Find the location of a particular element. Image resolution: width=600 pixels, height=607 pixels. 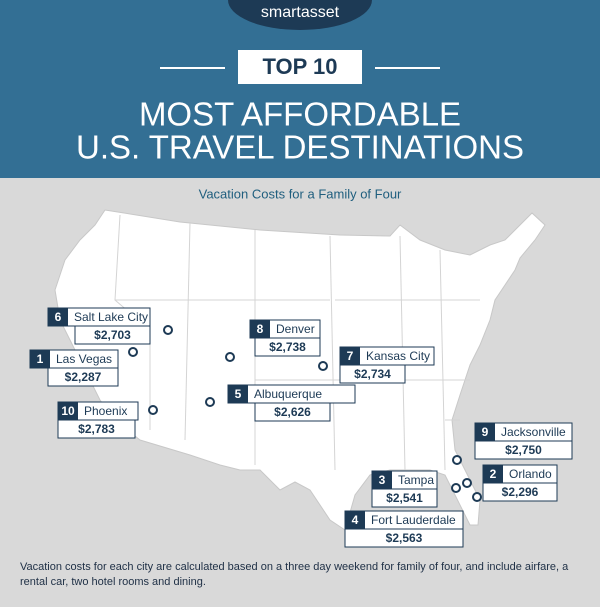

subtitle: Vacation Costs for a Family of Four is located at coordinates (300, 193).